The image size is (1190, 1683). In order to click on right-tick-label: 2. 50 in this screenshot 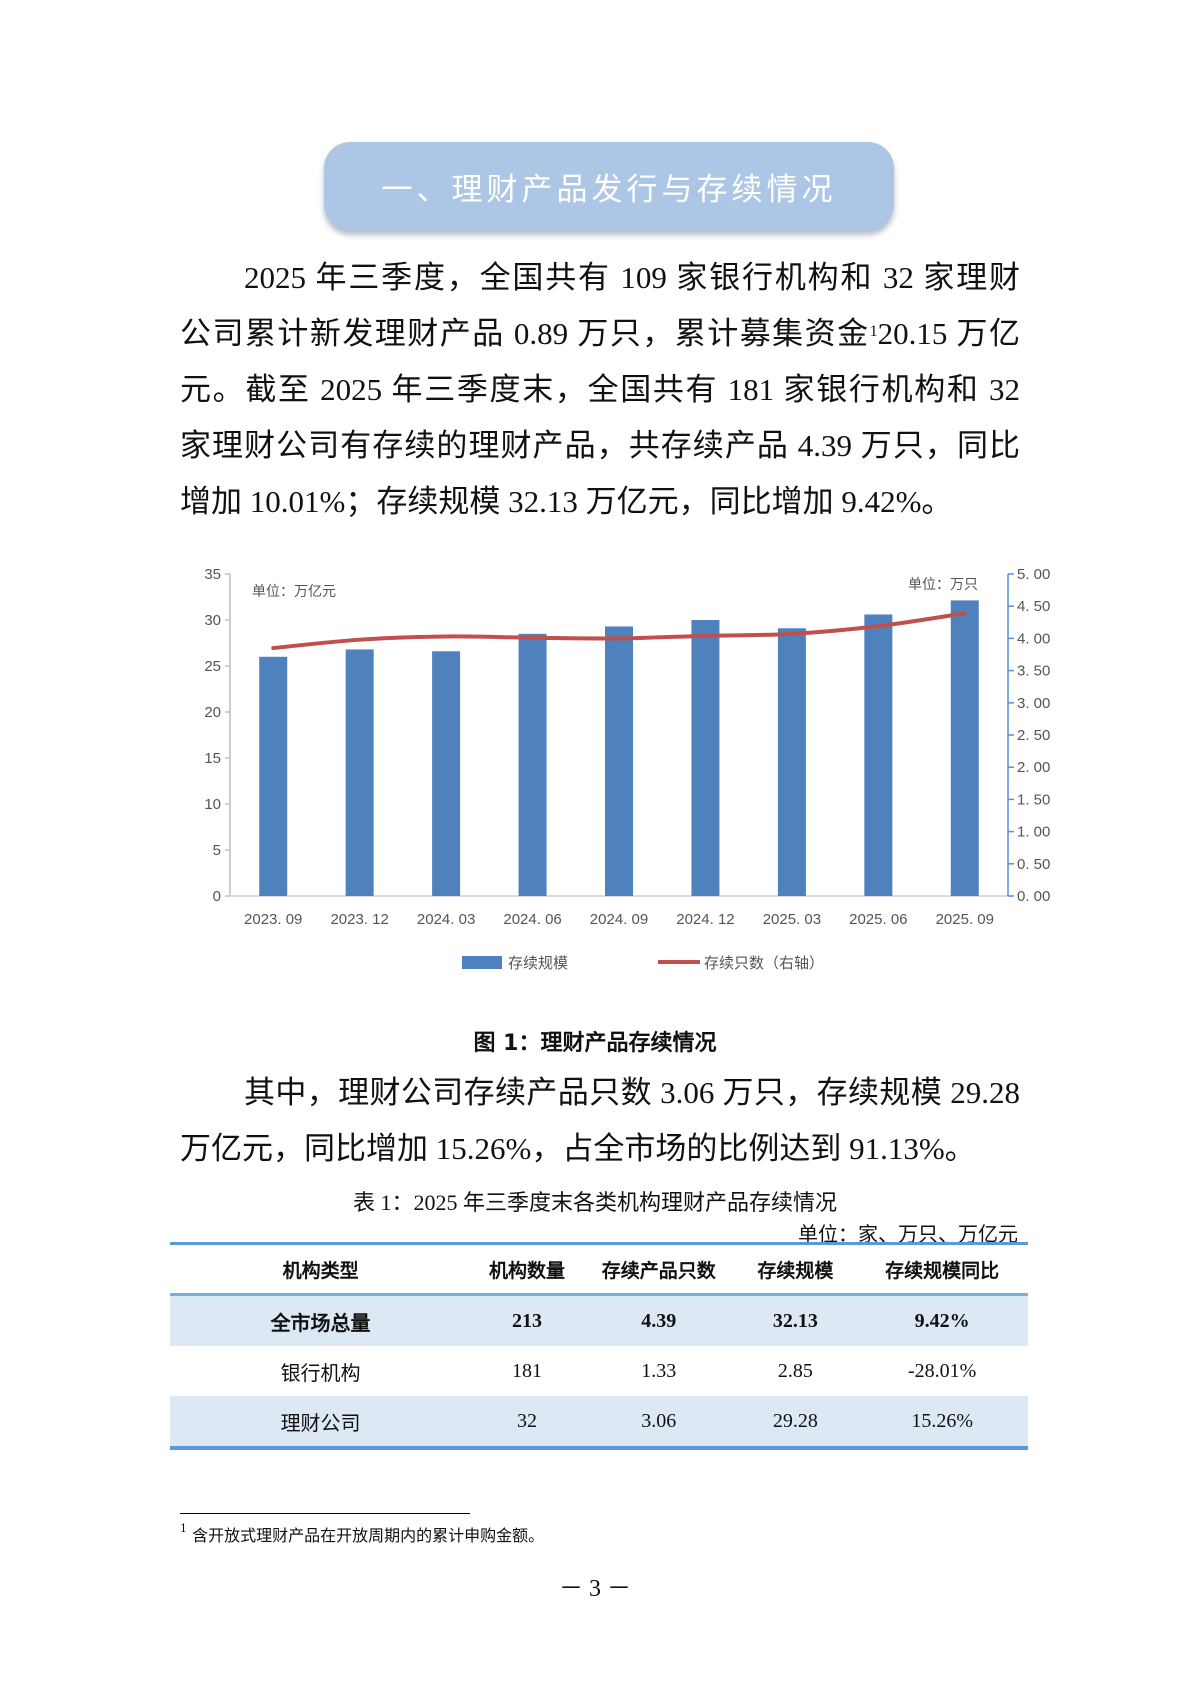, I will do `click(1033, 735)`.